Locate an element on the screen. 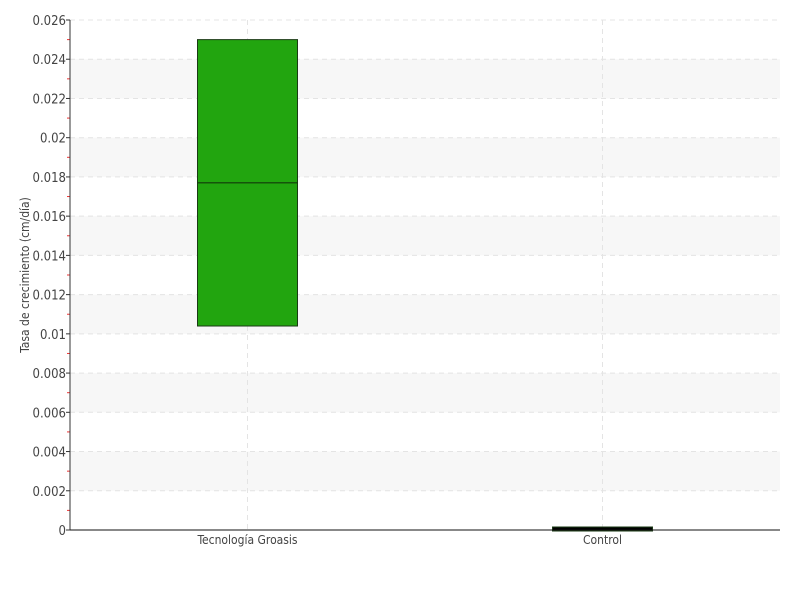 This screenshot has width=800, height=604. y-tick-label: 0.02 is located at coordinates (53, 139).